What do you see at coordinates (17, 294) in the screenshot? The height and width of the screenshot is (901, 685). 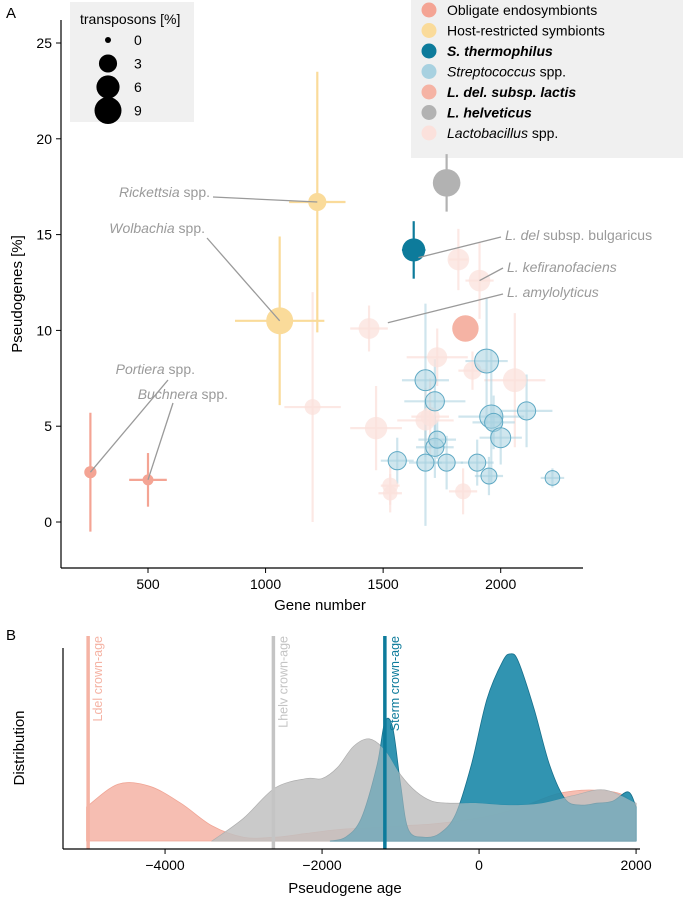 I see `y-axis-label: Pseudogenes [%]` at bounding box center [17, 294].